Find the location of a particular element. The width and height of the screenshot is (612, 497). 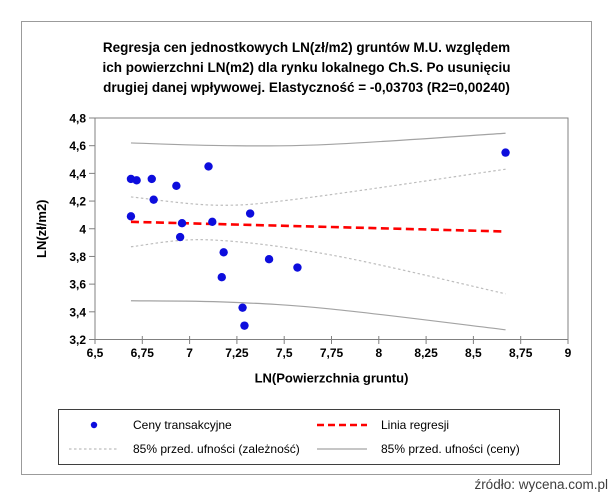

x-axis-title: LN(Powierzchnia gruntu) is located at coordinates (332, 378).